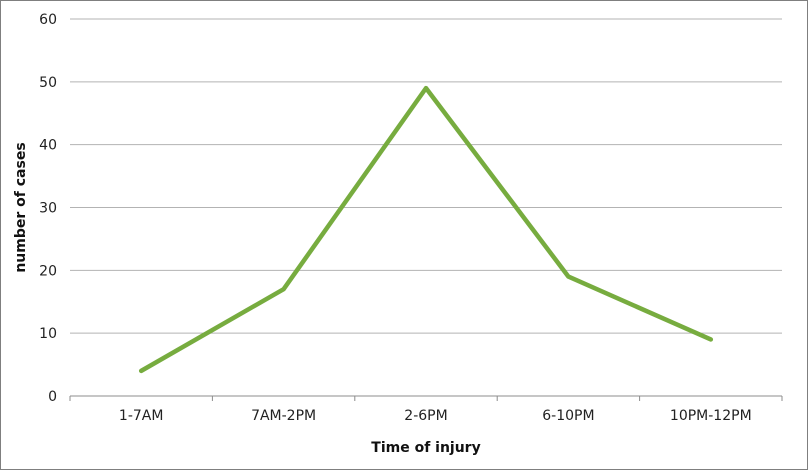 The width and height of the screenshot is (808, 470). I want to click on x-tick-label: 6-10PM, so click(568, 416).